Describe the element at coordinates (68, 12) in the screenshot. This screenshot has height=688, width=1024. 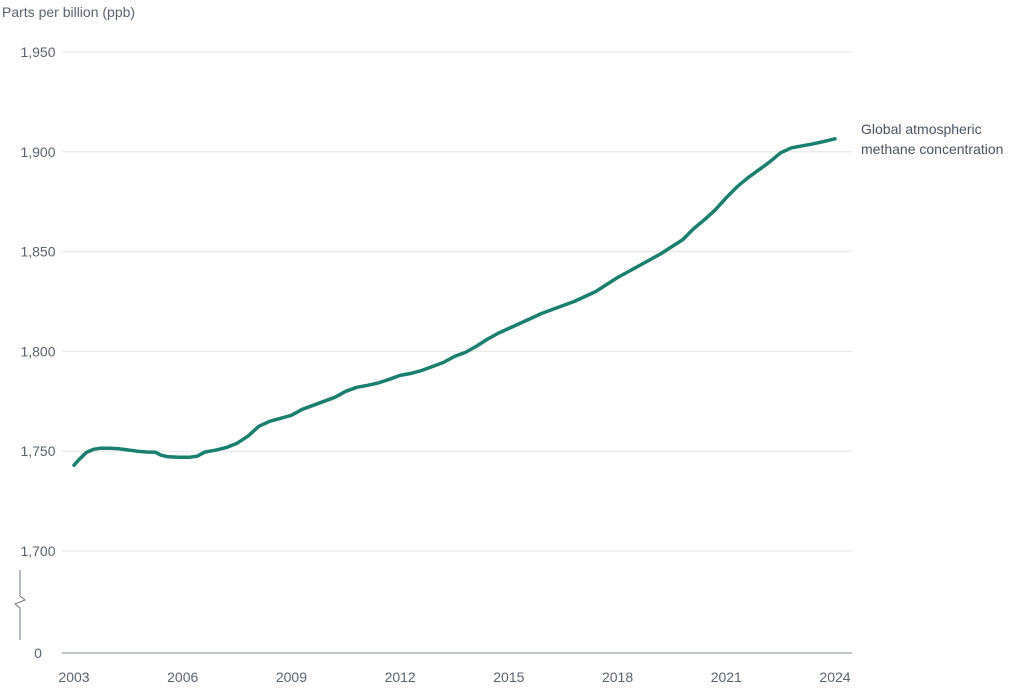
I see `y-axis-title: Parts per billion (ppb)` at that location.